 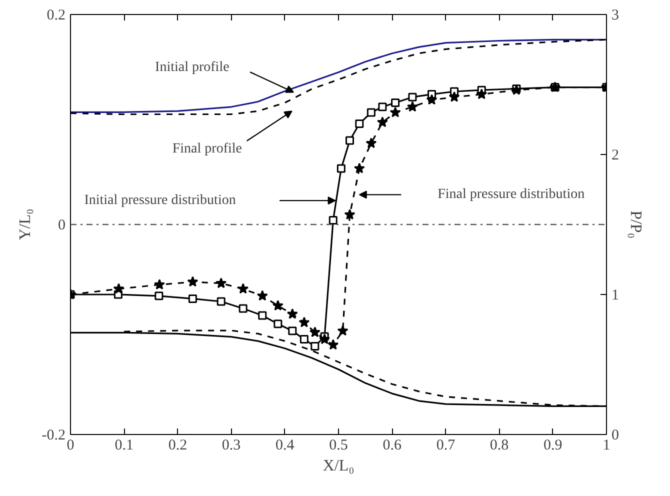 What do you see at coordinates (635, 224) in the screenshot?
I see `y2-axis-title: P/P₀` at bounding box center [635, 224].